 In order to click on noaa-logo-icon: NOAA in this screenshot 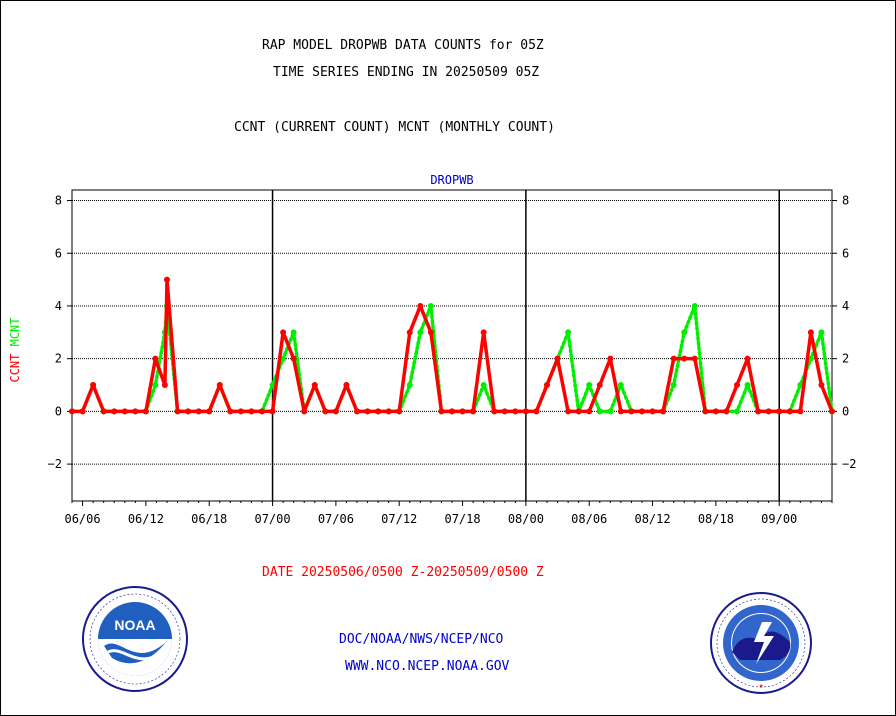, I will do `click(135, 639)`.